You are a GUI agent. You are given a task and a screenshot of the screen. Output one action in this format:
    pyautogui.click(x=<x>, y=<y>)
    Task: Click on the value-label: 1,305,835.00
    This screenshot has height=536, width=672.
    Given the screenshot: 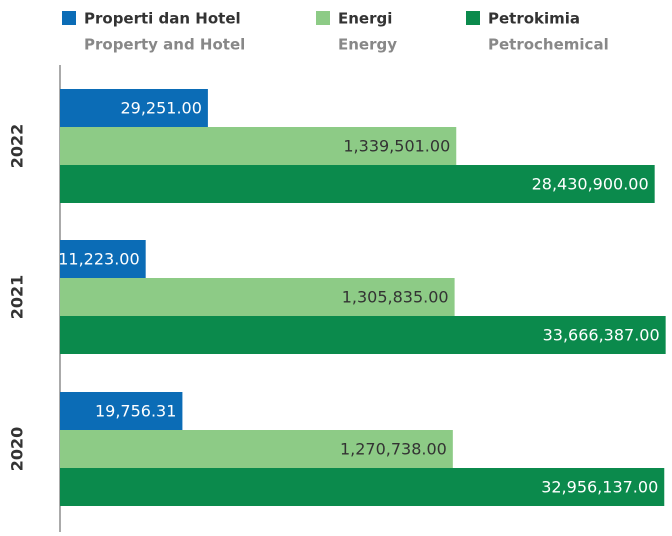 What is the action you would take?
    pyautogui.click(x=395, y=297)
    